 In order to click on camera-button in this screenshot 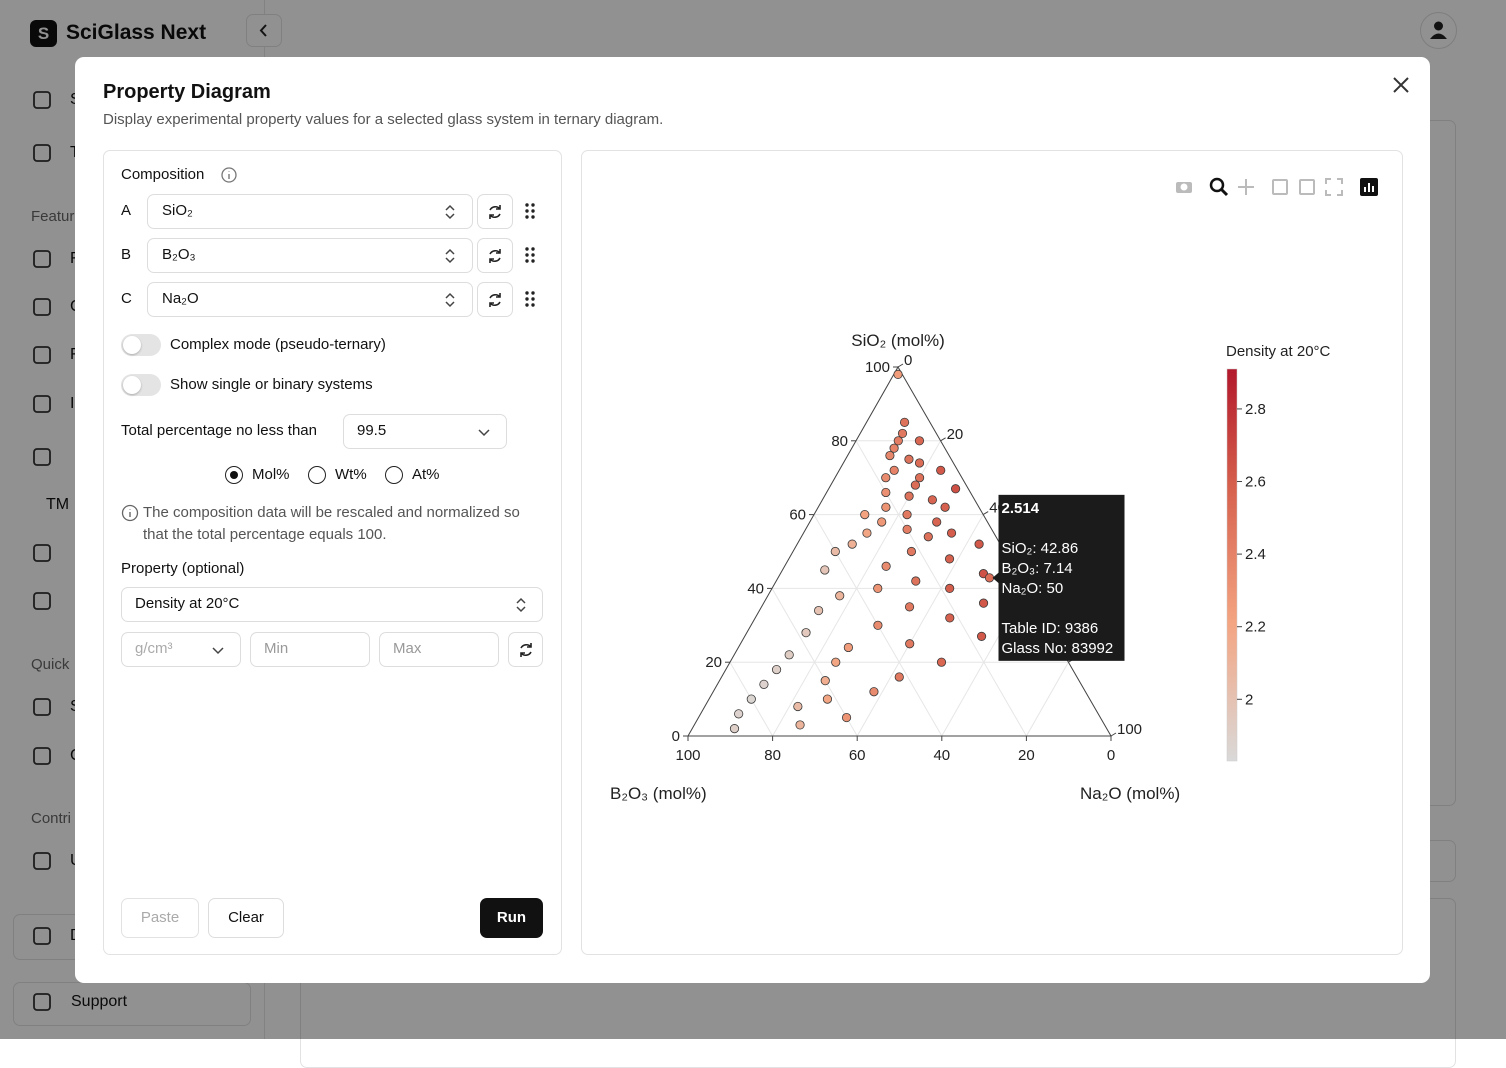, I will do `click(1184, 187)`.